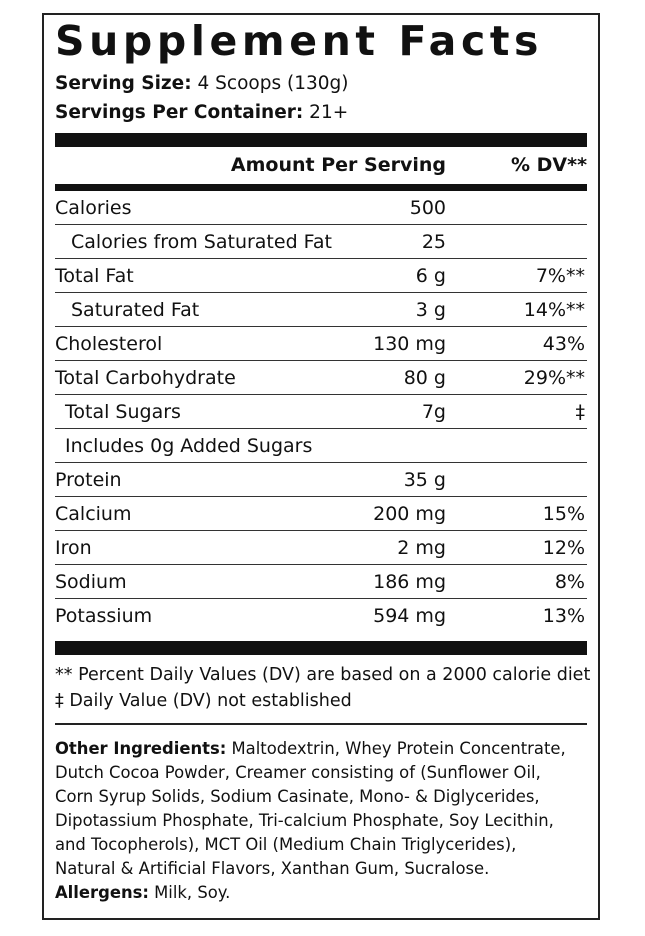 Image resolution: width=645 pixels, height=936 pixels. What do you see at coordinates (321, 344) in the screenshot?
I see `nutrient-row-cholesterol: Cholesterol 130 mg 43%` at bounding box center [321, 344].